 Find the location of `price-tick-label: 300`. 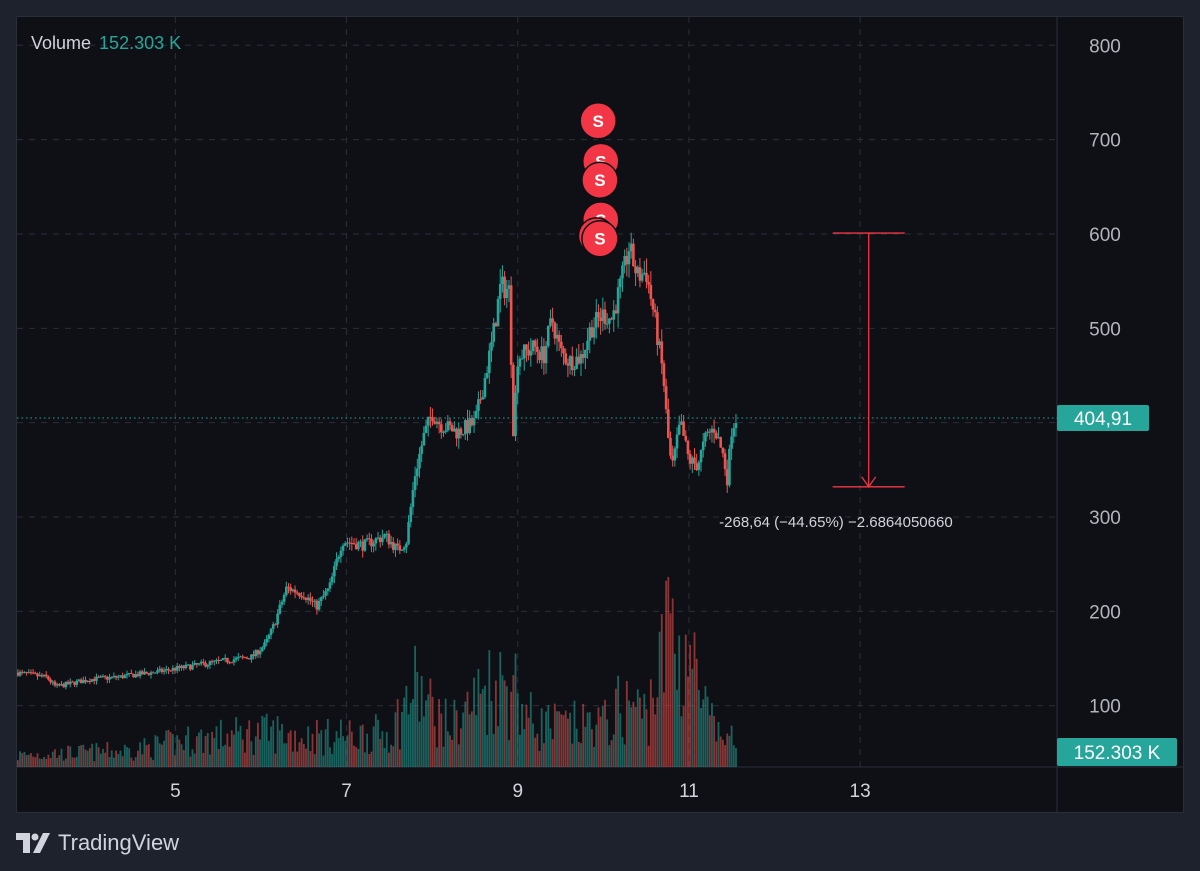

price-tick-label: 300 is located at coordinates (1105, 518).